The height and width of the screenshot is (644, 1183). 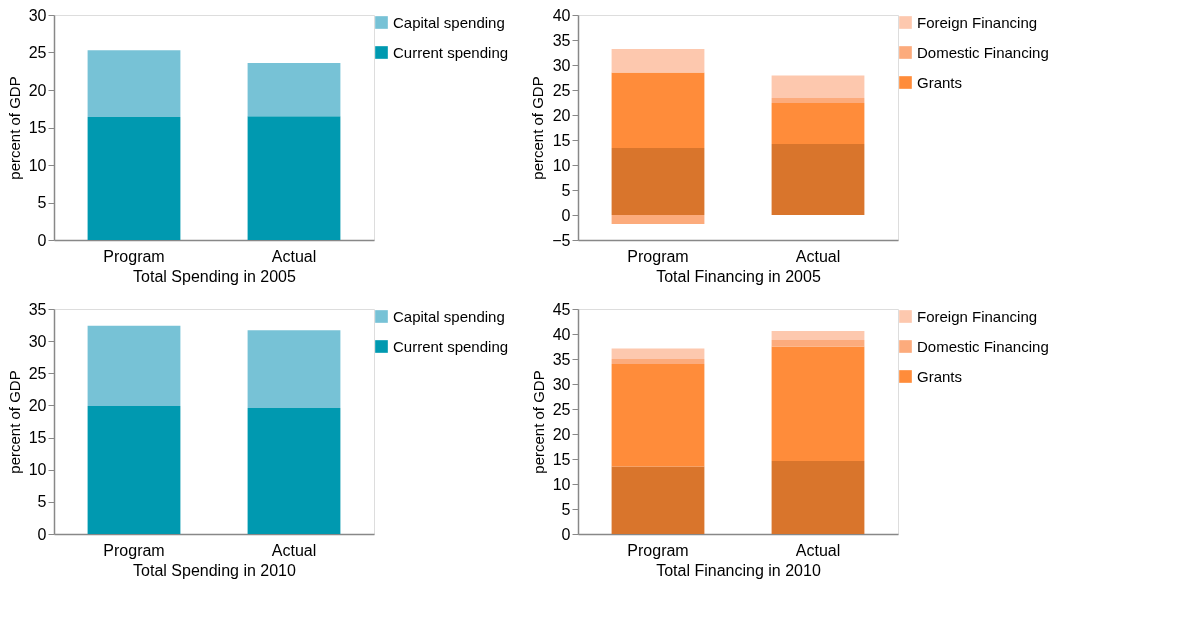 What do you see at coordinates (561, 240) in the screenshot?
I see `y-tick-label: −5` at bounding box center [561, 240].